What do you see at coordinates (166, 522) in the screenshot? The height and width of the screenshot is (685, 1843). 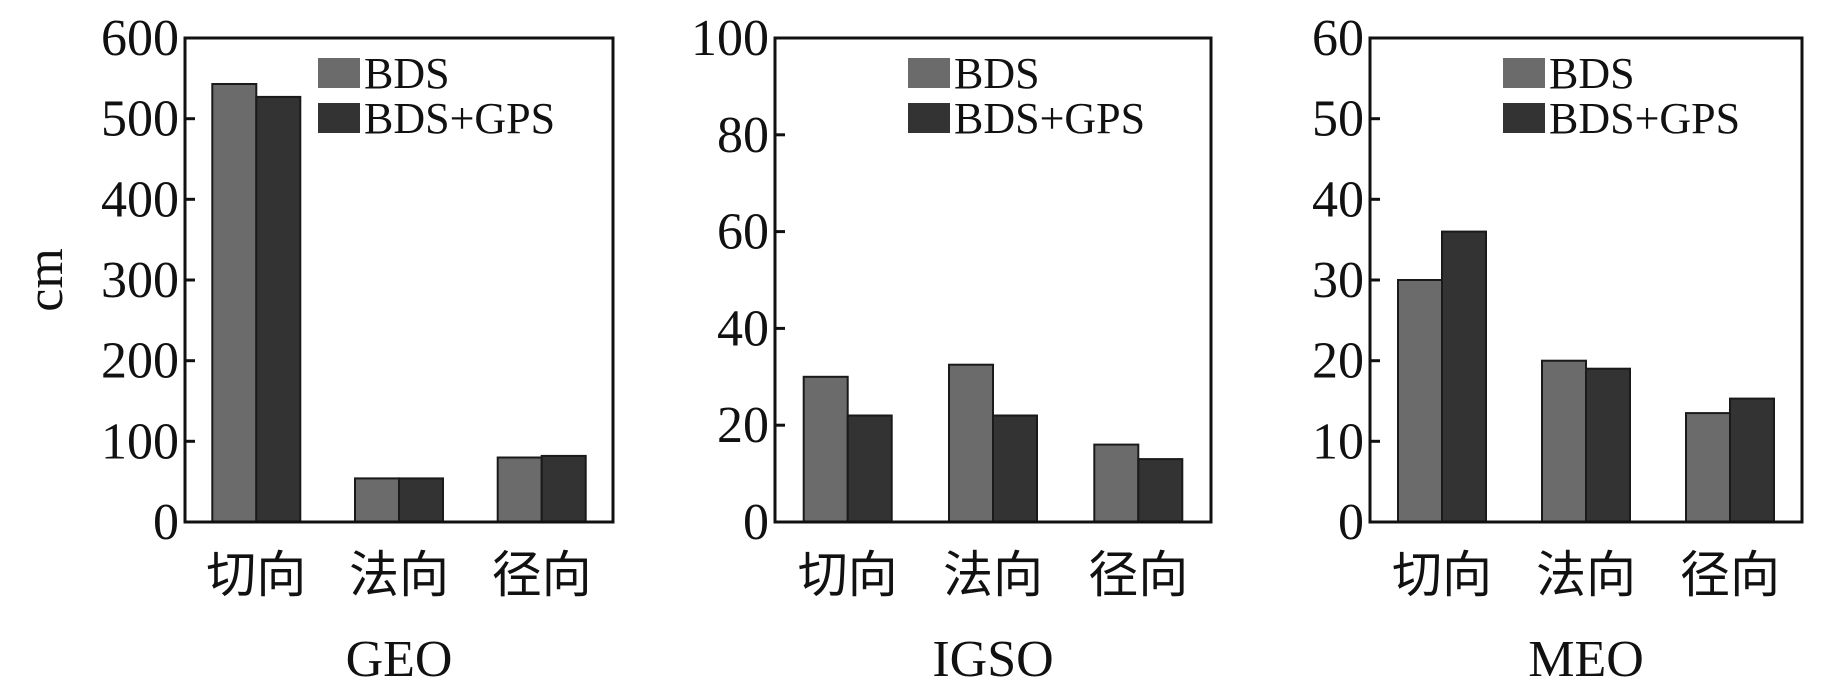 I see `geo-y-tick-label: 0` at bounding box center [166, 522].